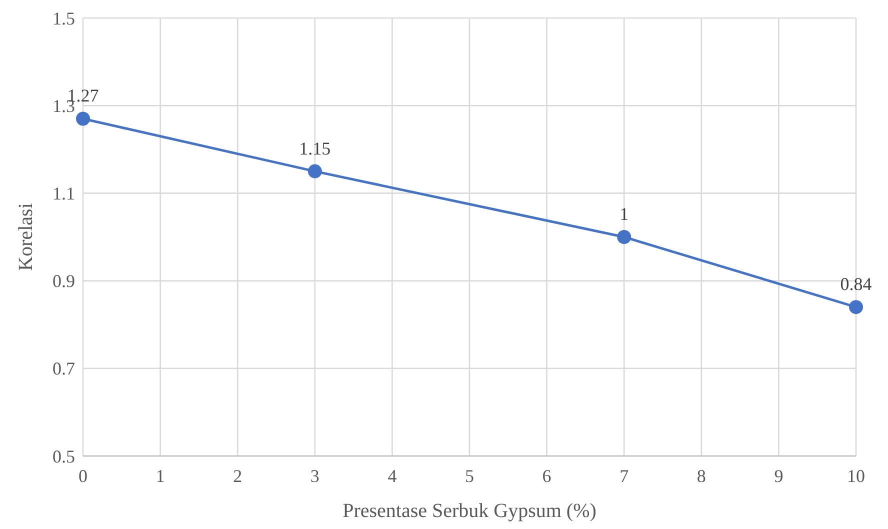 This screenshot has width=888, height=529. Describe the element at coordinates (63, 194) in the screenshot. I see `y-tick-label: 1.1` at that location.